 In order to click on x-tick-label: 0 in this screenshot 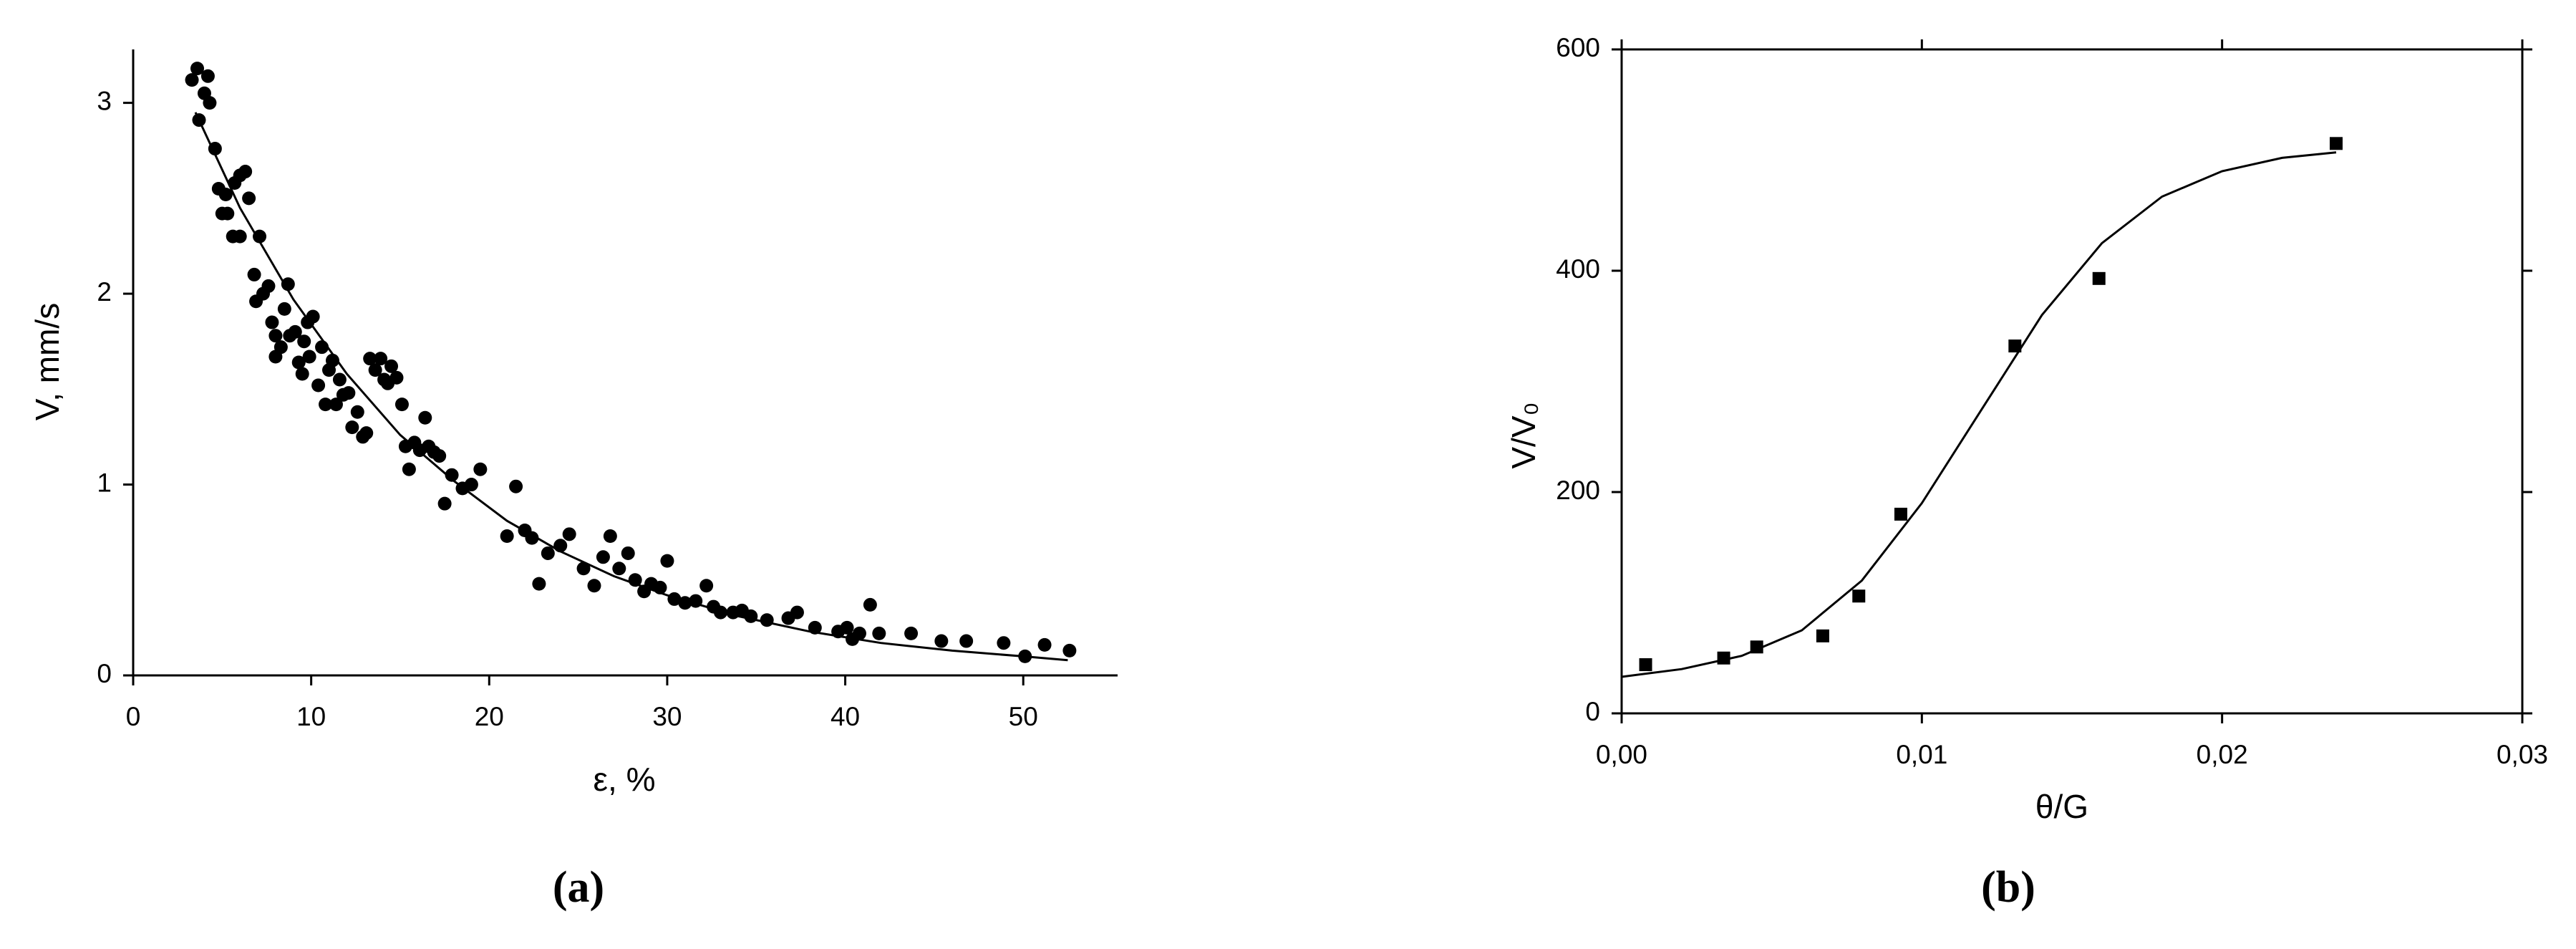, I will do `click(134, 716)`.